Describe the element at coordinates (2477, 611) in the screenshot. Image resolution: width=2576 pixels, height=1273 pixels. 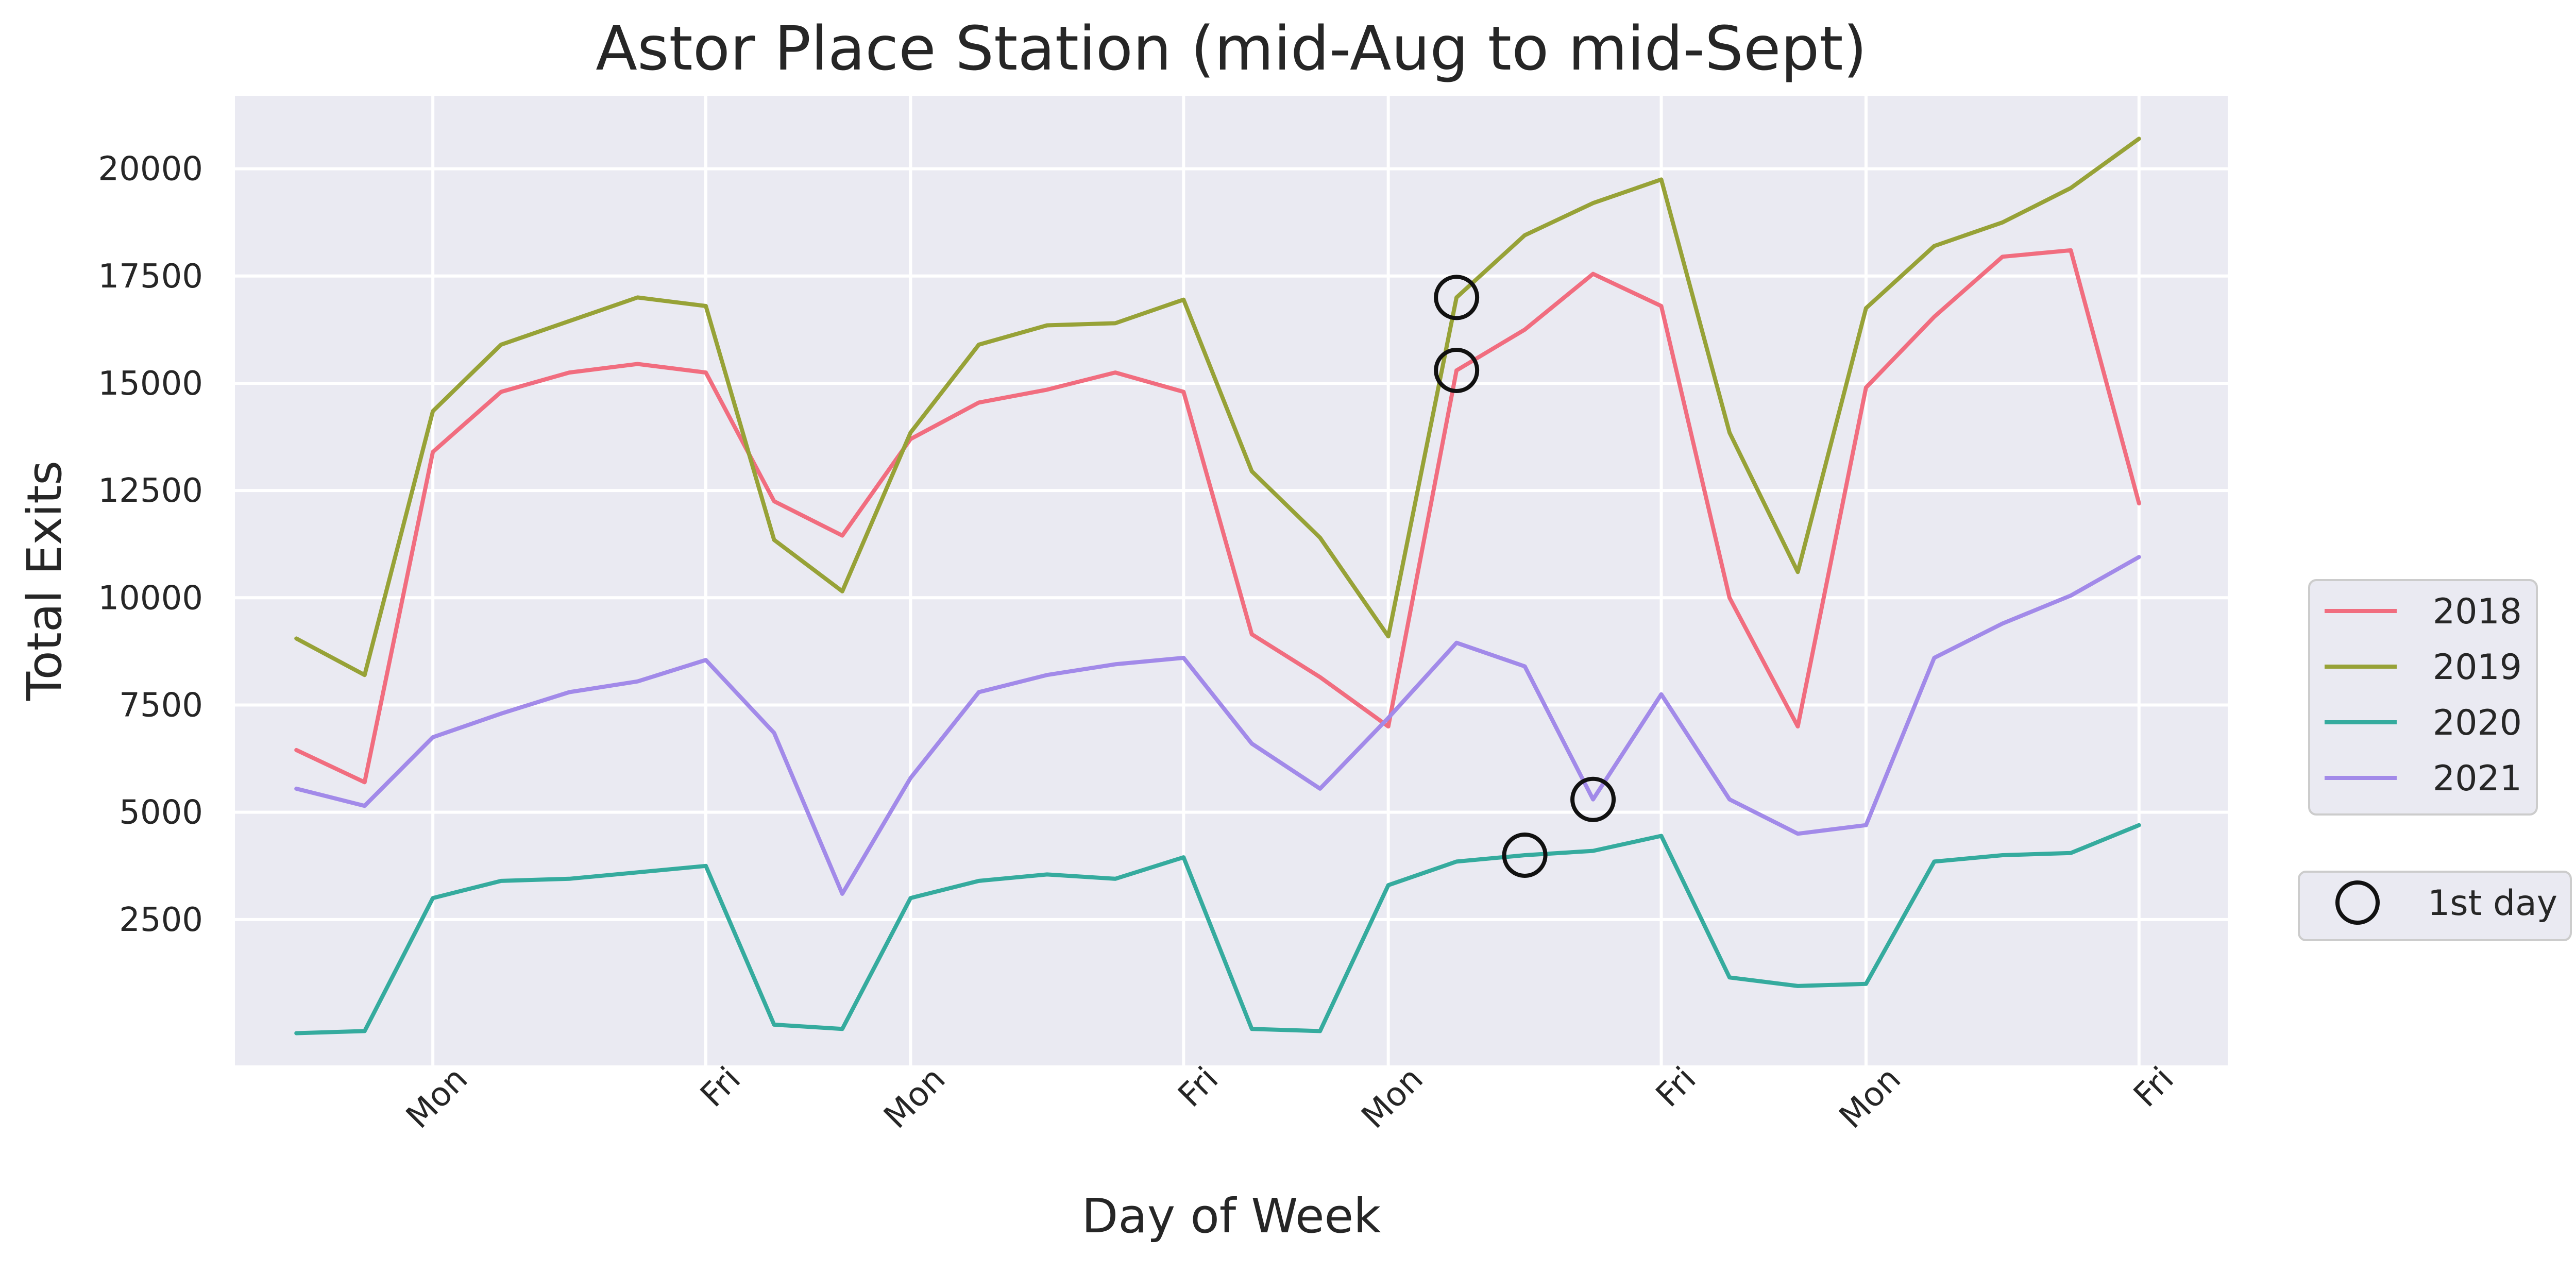
I see `legend-label-2018: 2018` at that location.